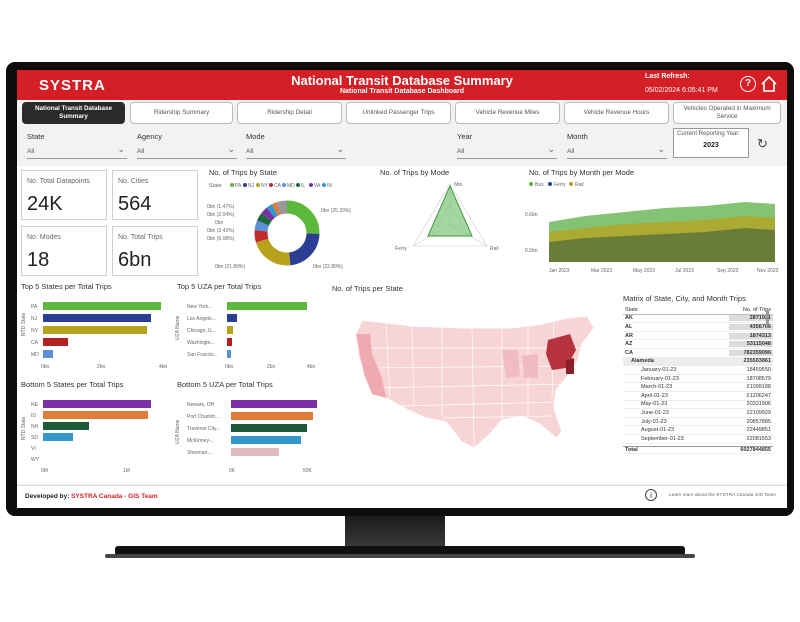  I want to click on svg-text: Ferry, so click(560, 185).